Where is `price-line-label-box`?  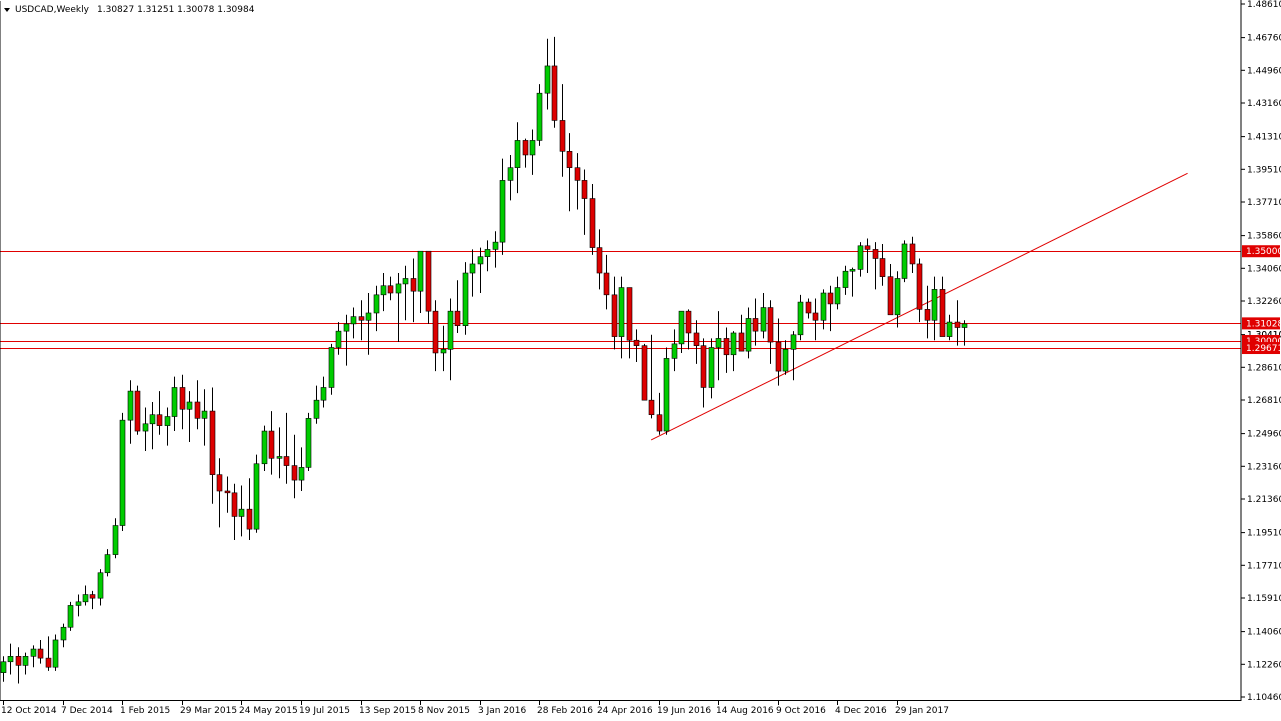 price-line-label-box is located at coordinates (1261, 251).